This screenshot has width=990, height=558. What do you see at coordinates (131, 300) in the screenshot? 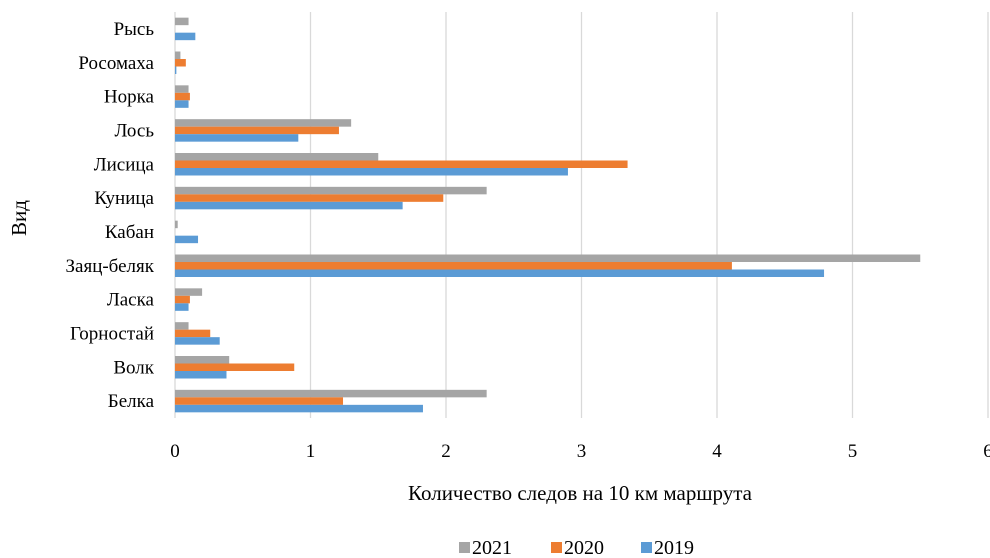
I see `category-label: Ласка` at bounding box center [131, 300].